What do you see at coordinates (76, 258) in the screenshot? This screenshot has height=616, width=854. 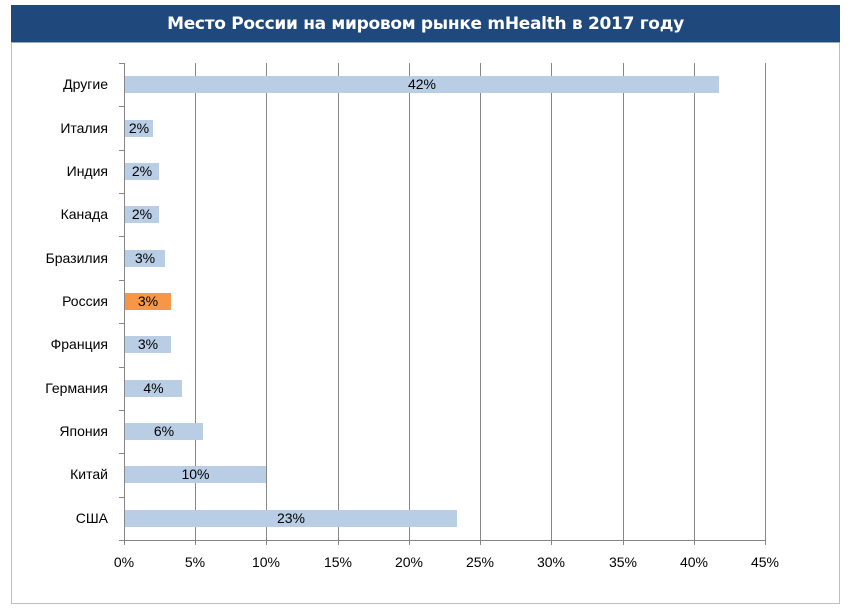 I see `category-label: Бразилия` at bounding box center [76, 258].